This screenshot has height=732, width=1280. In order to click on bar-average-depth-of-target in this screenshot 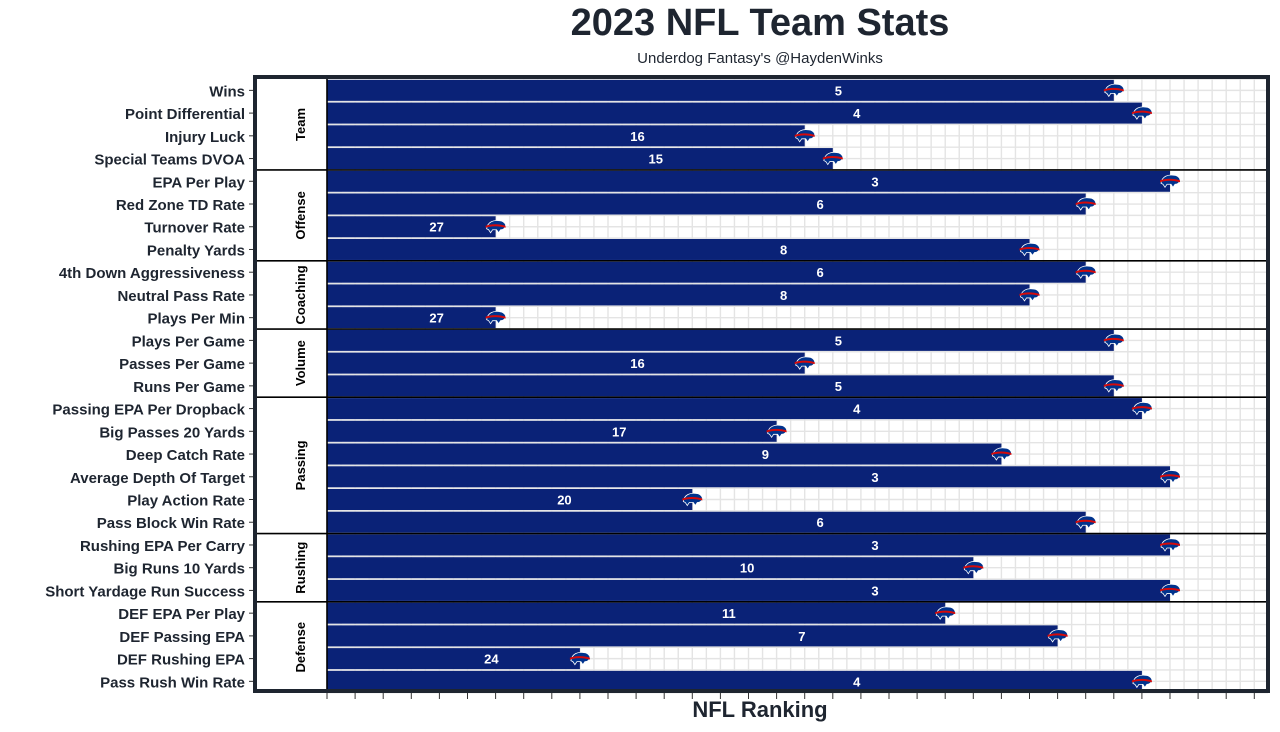, I will do `click(748, 477)`.